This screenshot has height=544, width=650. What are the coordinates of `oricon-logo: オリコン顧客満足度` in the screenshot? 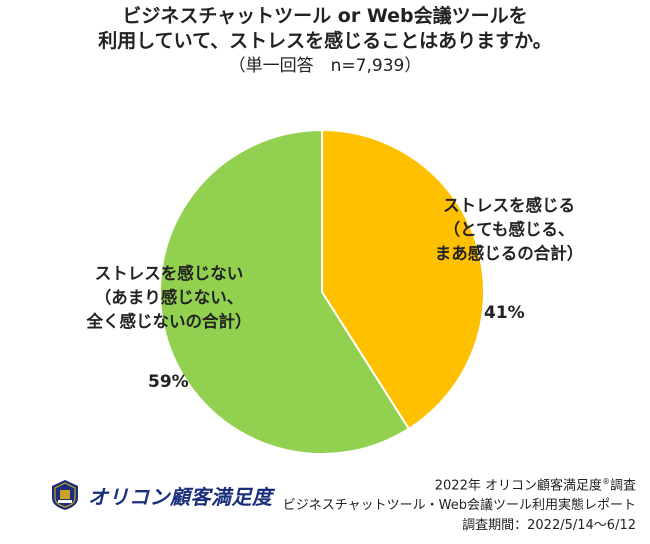 It's located at (160, 495).